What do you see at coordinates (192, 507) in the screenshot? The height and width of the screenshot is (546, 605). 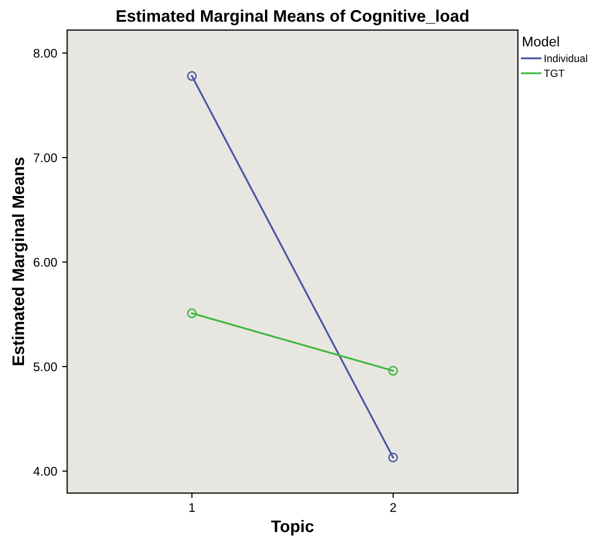 I see `x-tick-label: 1` at bounding box center [192, 507].